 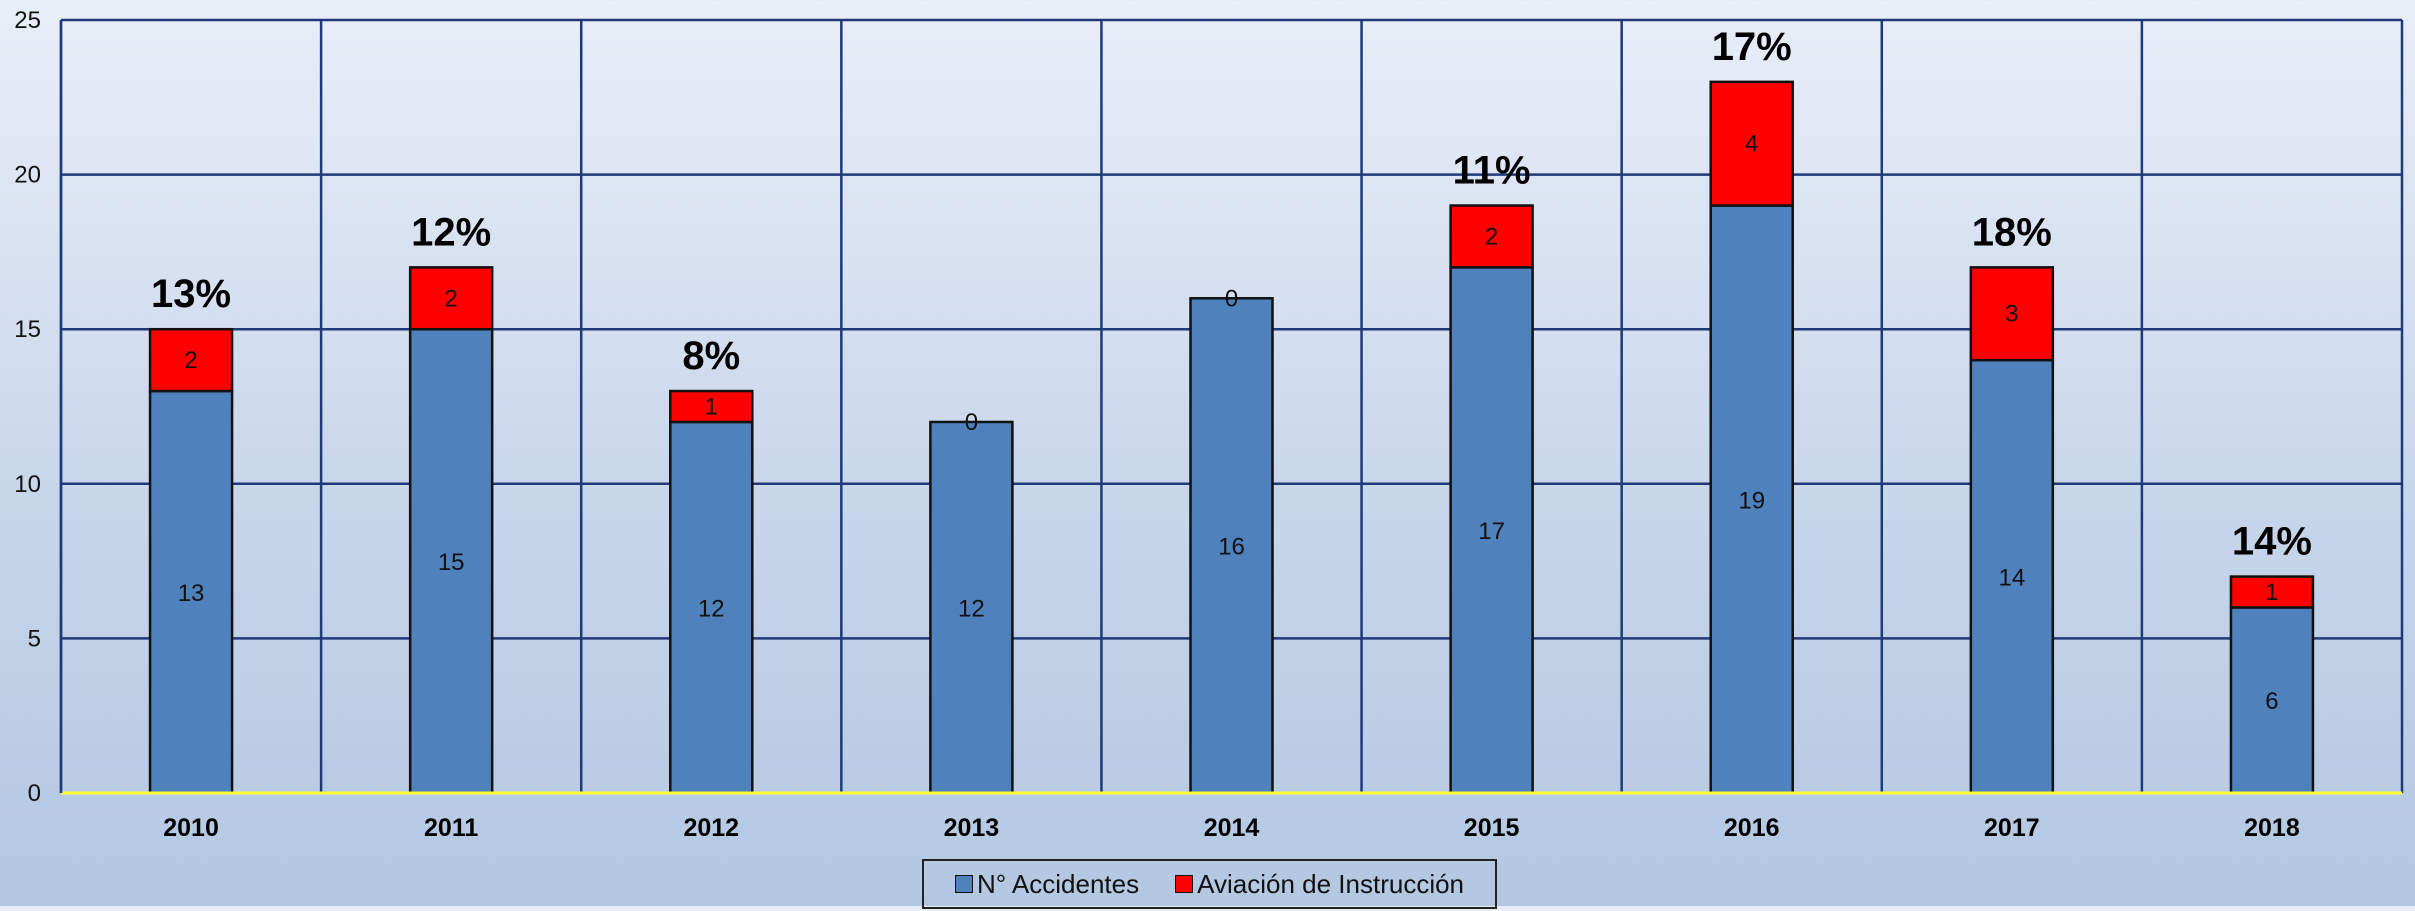 I want to click on percentage-label: 12%, so click(x=451, y=232).